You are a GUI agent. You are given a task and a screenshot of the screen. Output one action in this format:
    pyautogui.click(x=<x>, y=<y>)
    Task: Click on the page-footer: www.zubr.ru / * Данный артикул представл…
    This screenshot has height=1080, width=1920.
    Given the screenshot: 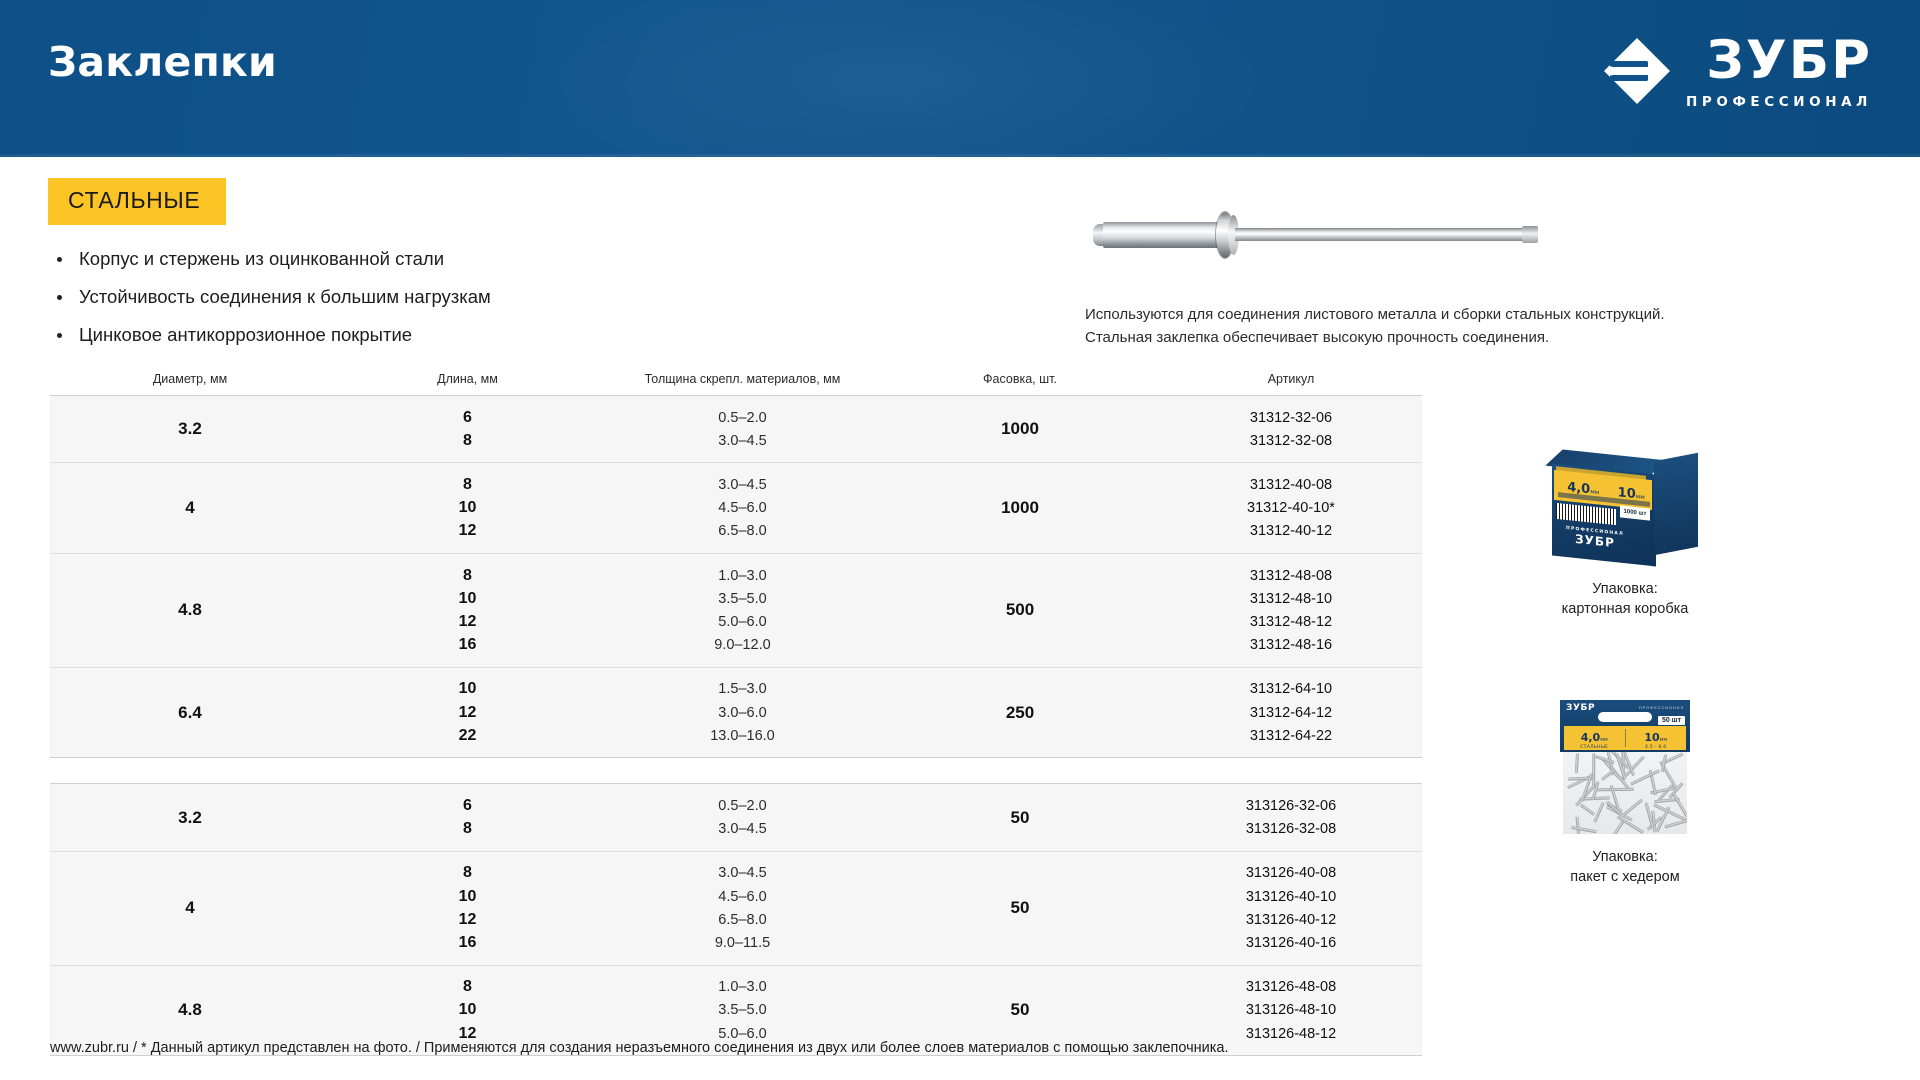 What is the action you would take?
    pyautogui.click(x=639, y=1048)
    